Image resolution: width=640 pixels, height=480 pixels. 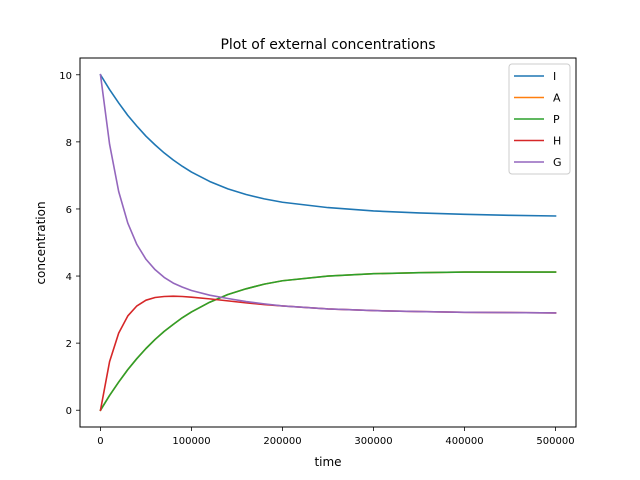 I want to click on y-tick-label: 0, so click(x=69, y=411).